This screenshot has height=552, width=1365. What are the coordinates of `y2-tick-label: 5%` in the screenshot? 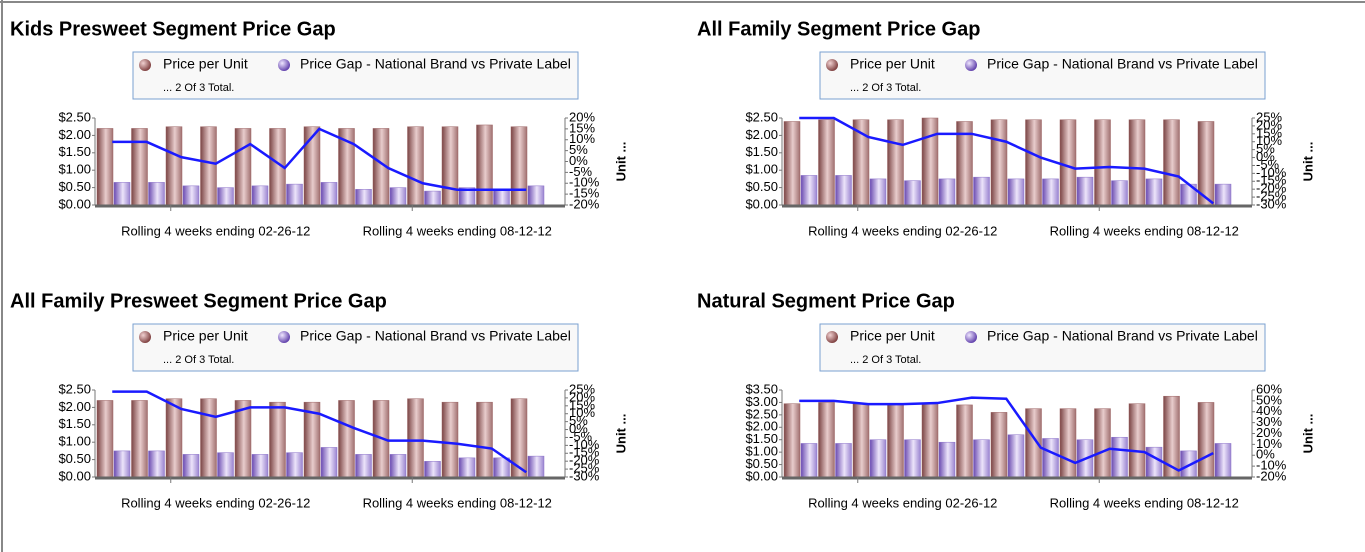 It's located at (578, 149).